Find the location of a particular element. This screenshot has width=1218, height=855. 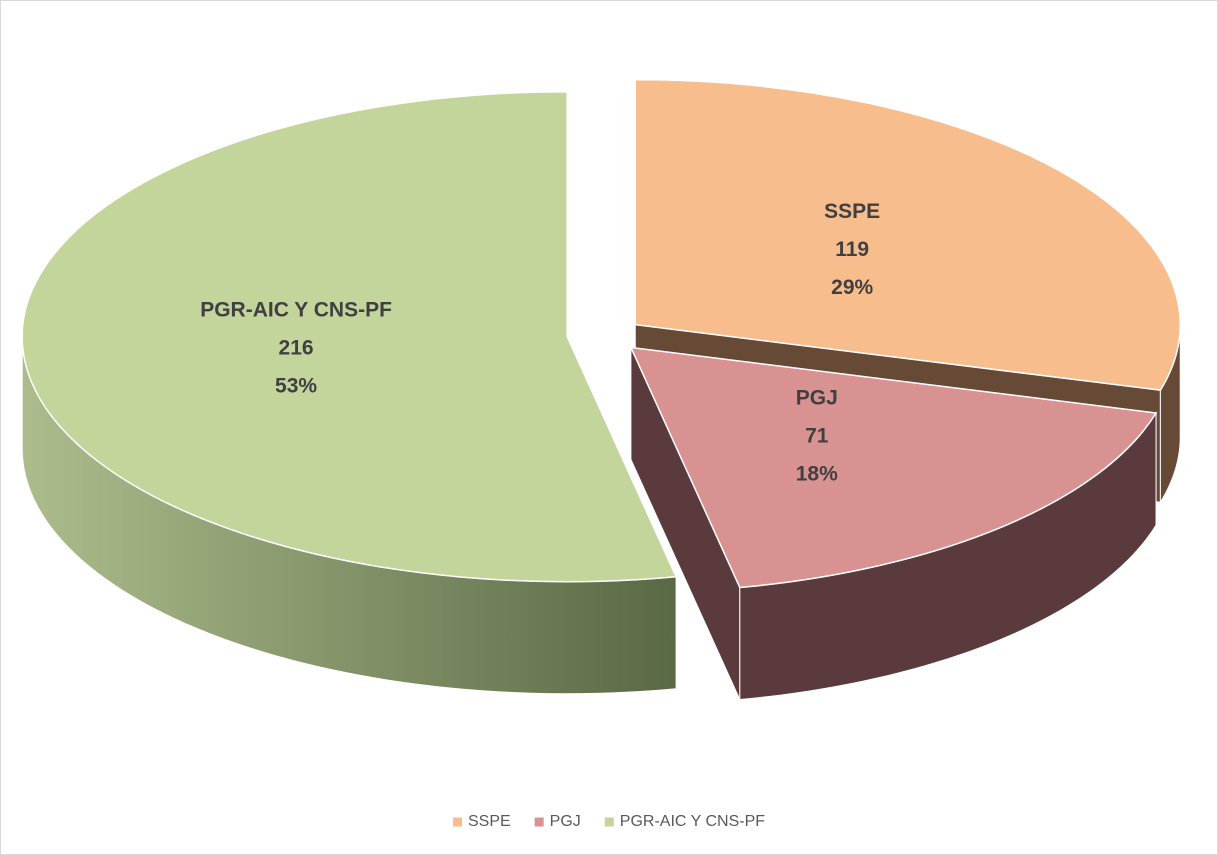

data-label-value: 119 is located at coordinates (852, 249).